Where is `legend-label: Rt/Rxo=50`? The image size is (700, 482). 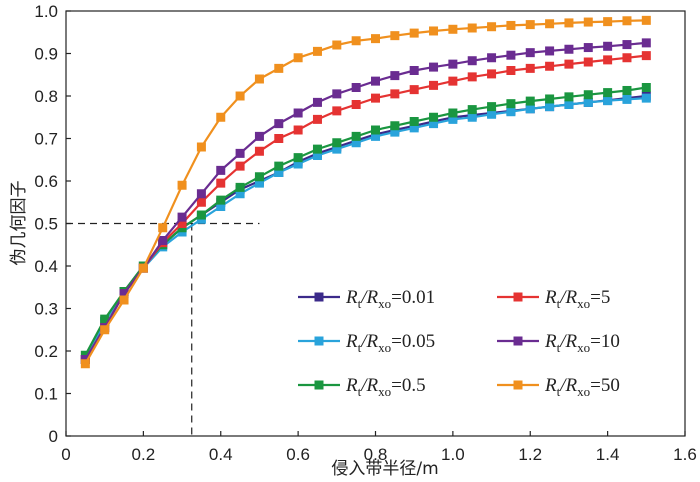
legend-label: Rt/Rxo=50 is located at coordinates (582, 387).